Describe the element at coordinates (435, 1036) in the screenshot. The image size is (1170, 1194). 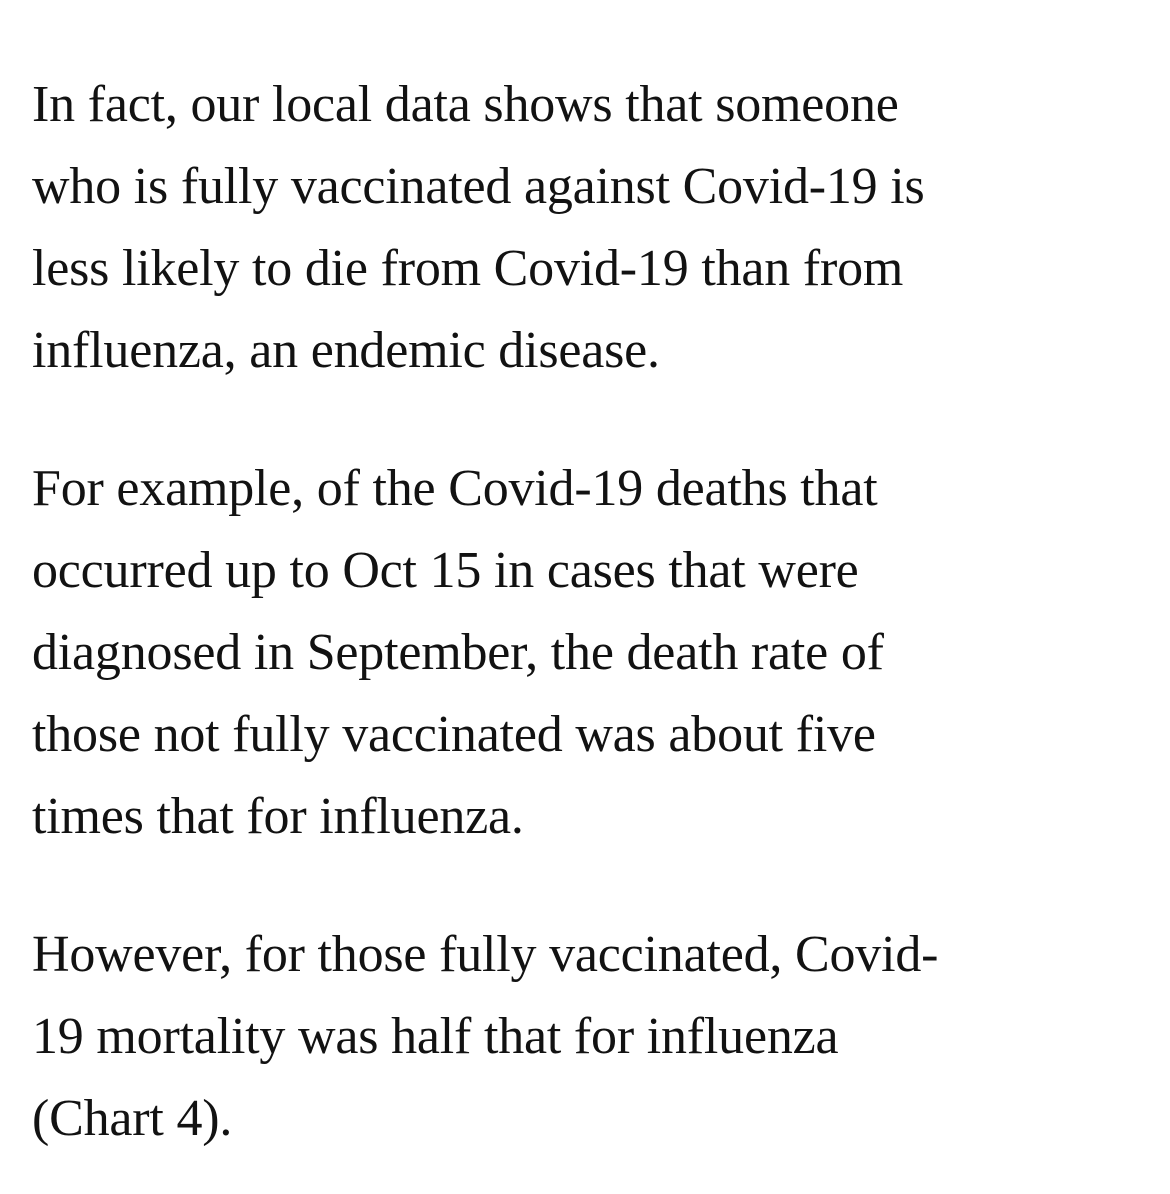
I see `paragraph-line: 19 mortality was half that for influenza` at that location.